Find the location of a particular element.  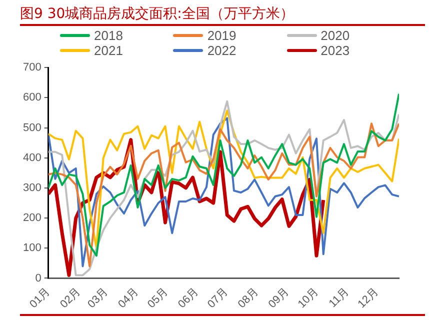

y-tick-label: 0 is located at coordinates (38, 278).